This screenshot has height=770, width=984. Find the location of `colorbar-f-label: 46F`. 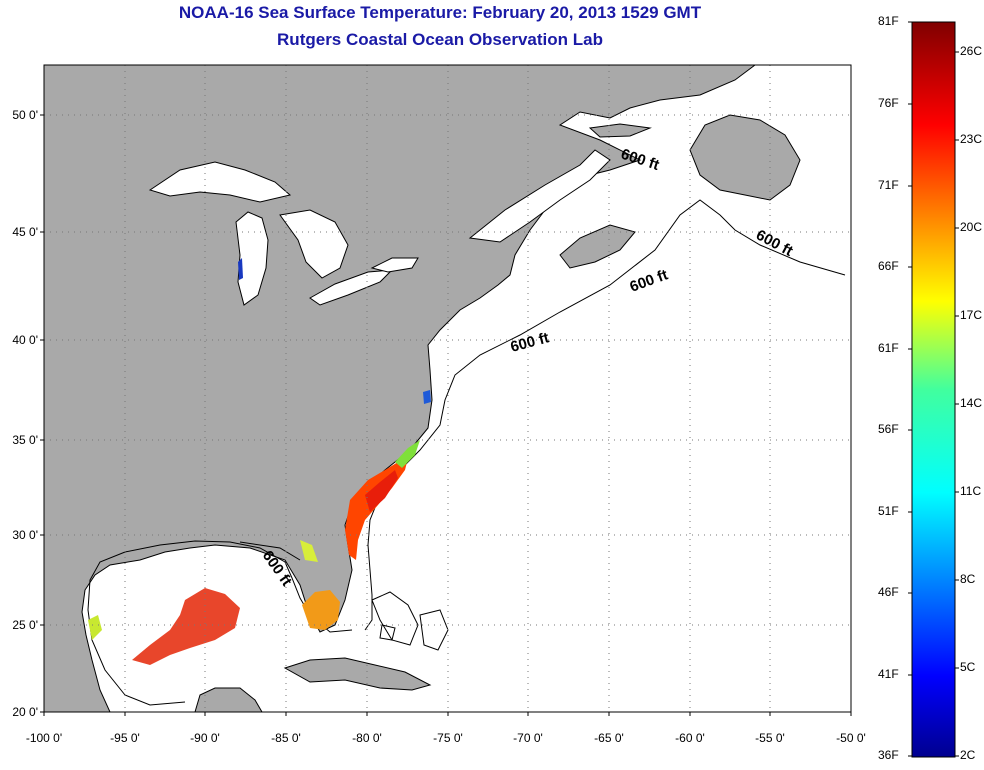

colorbar-f-label: 46F is located at coordinates (888, 592).